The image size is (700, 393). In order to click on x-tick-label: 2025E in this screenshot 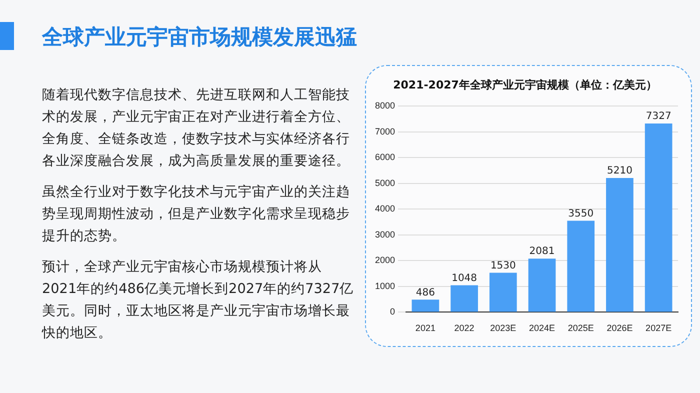, I will do `click(581, 328)`.